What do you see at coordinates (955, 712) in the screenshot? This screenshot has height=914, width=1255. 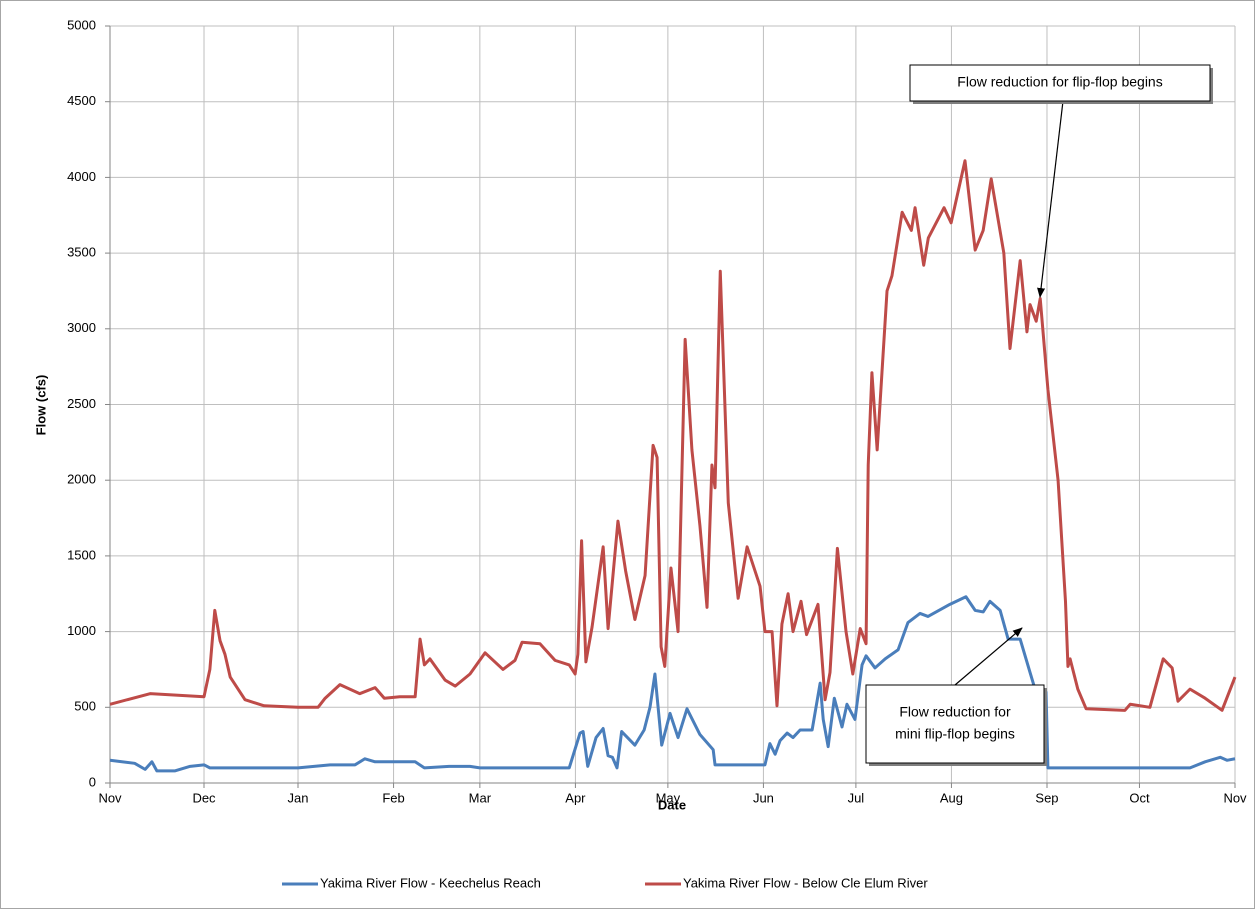 I see `annotation-text: Flow reduction for` at bounding box center [955, 712].